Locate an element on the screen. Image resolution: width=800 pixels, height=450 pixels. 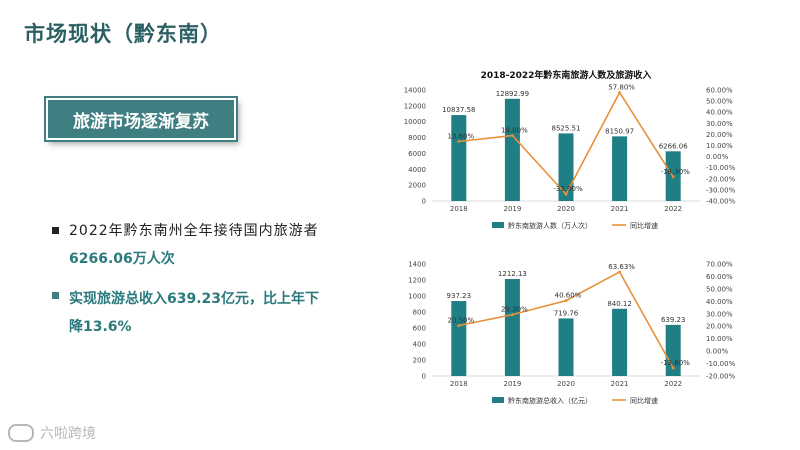
y2-tick-label: 70.00% is located at coordinates (719, 265).